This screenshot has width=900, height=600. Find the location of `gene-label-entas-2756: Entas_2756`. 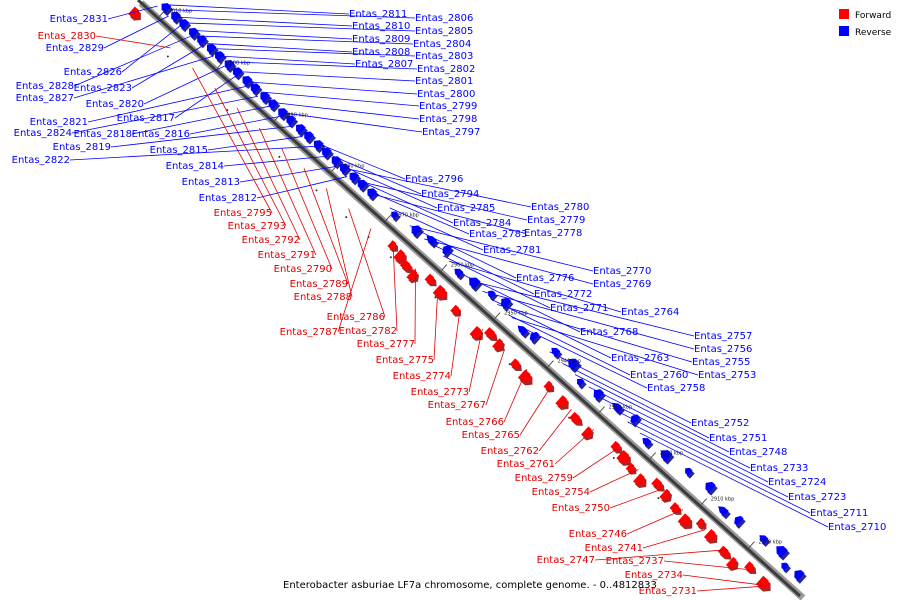

gene-label-entas-2756: Entas_2756 is located at coordinates (723, 349).